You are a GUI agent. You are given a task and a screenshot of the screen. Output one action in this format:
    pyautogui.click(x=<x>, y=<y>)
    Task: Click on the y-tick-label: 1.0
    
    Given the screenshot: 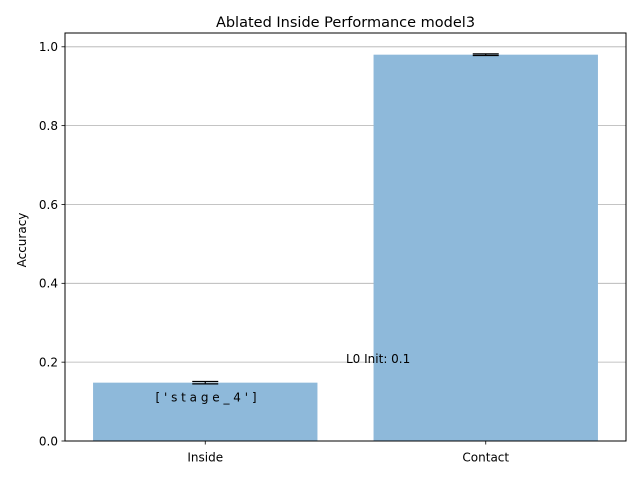 What is the action you would take?
    pyautogui.click(x=48, y=47)
    